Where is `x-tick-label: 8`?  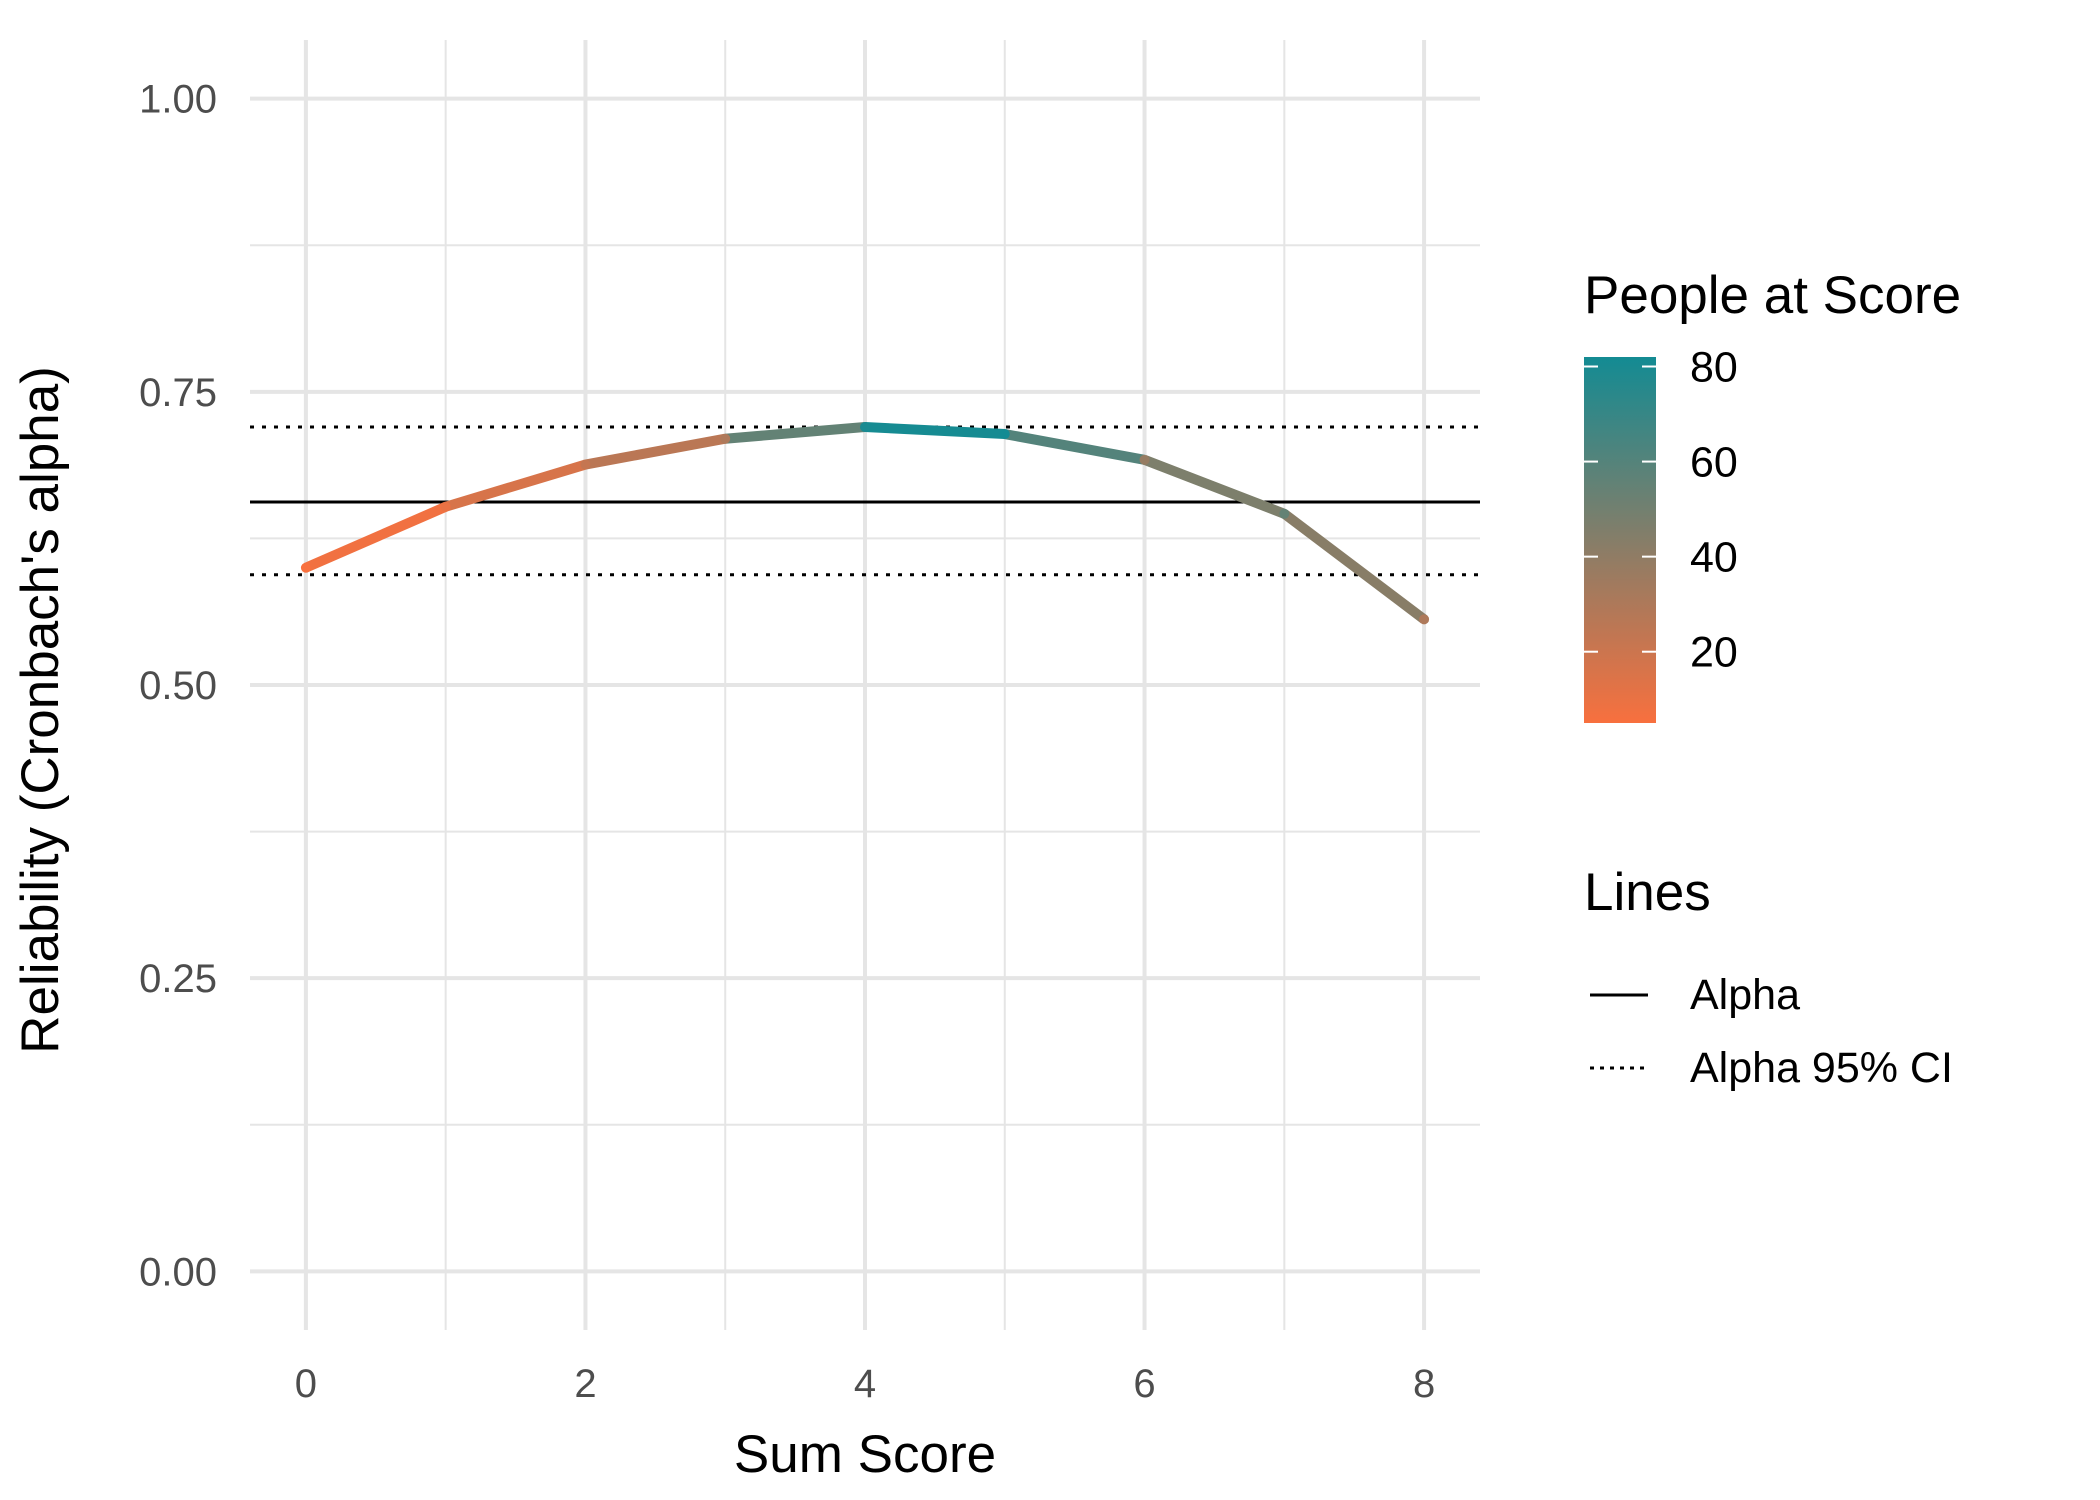
x-tick-label: 8 is located at coordinates (1424, 1384).